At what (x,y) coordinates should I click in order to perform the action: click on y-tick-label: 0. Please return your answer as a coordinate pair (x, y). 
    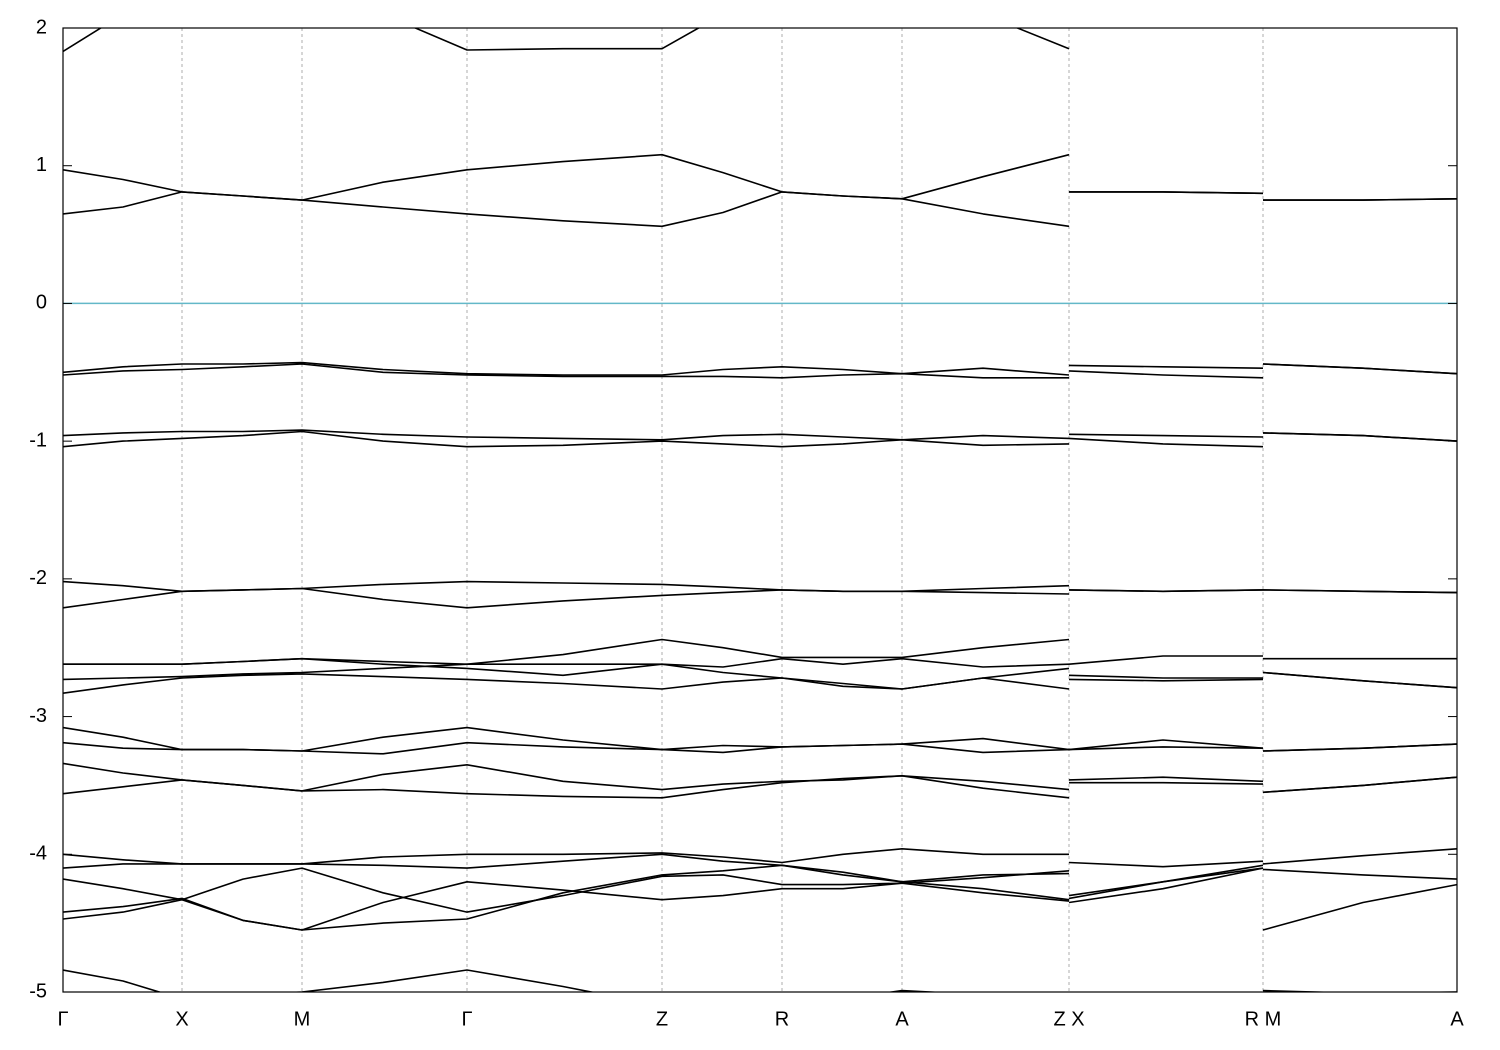
    Looking at the image, I should click on (41, 303).